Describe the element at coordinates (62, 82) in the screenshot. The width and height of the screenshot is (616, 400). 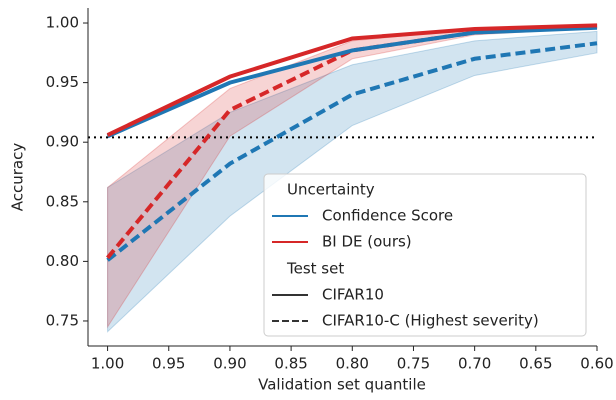
I see `y-tick-label: 0.95` at that location.